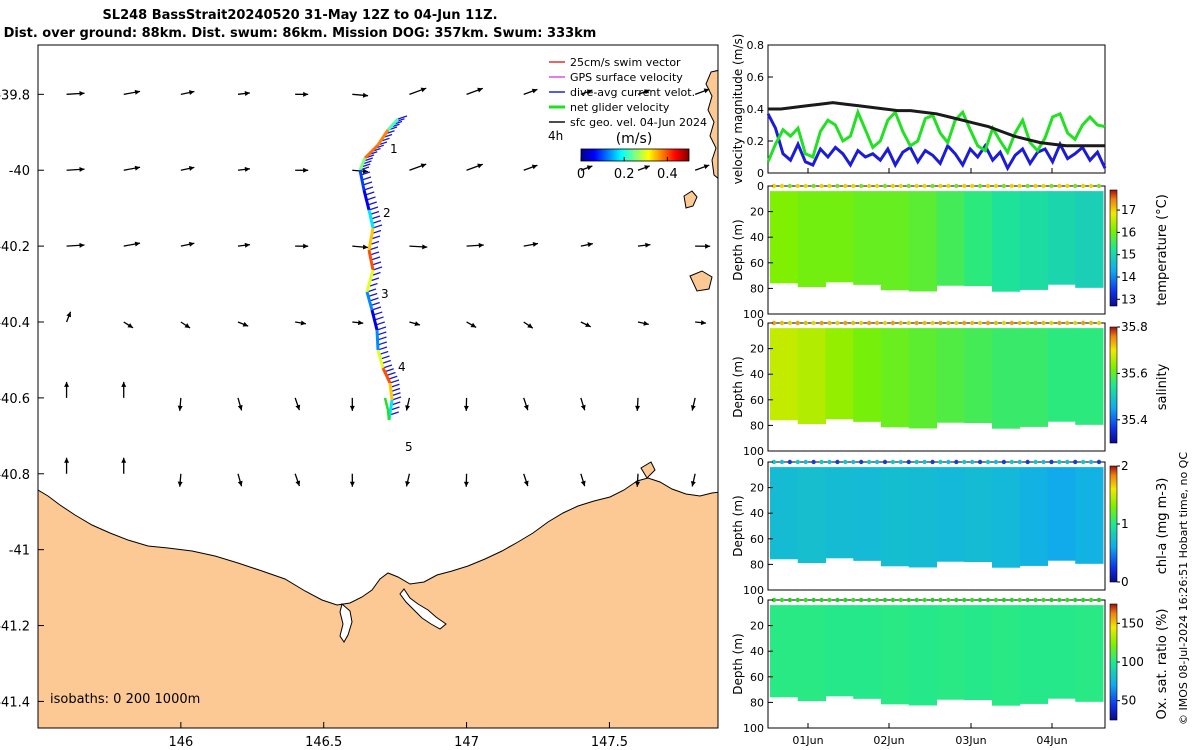 The image size is (1200, 750). Describe the element at coordinates (323, 742) in the screenshot. I see `map-x-tick-label: 146.5` at that location.